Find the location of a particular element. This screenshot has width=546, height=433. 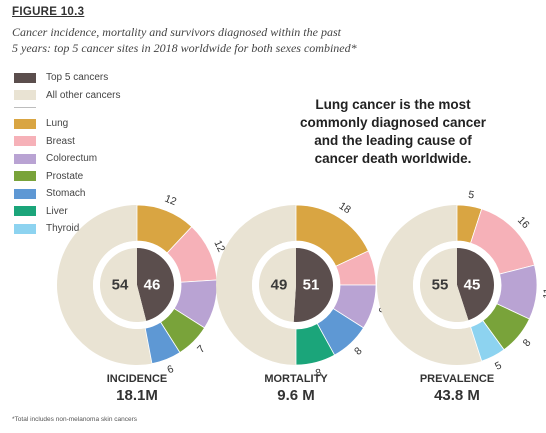

legend-item-breast: Breast is located at coordinates (67, 142).